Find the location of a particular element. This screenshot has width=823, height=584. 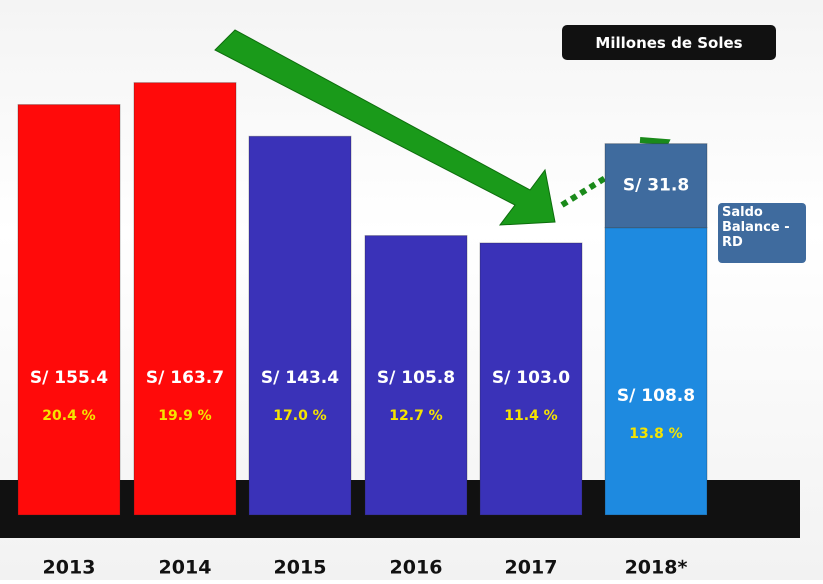

share-label: 11.4 % is located at coordinates (530, 416).